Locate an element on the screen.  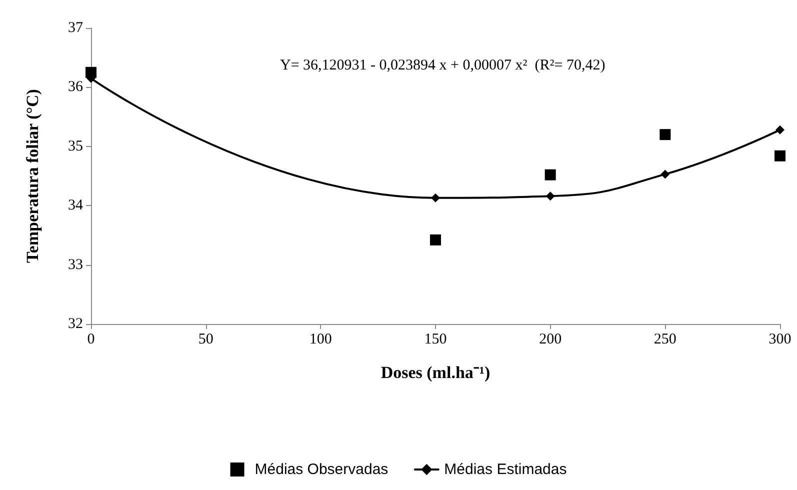
y-tick-label: 36 is located at coordinates (76, 87).